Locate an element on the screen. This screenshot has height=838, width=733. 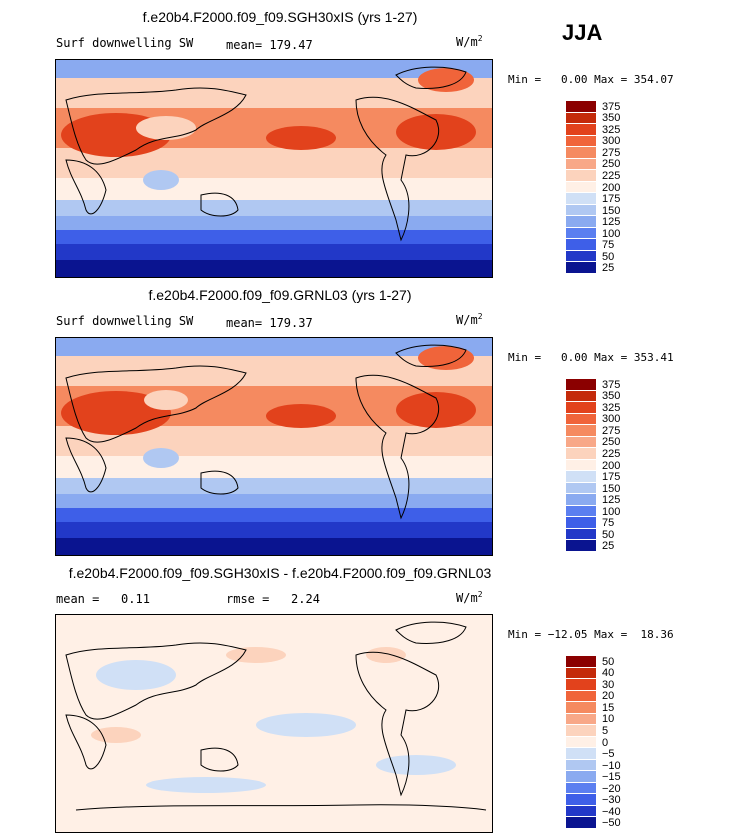
colorbar-label: 0 is located at coordinates (605, 742).